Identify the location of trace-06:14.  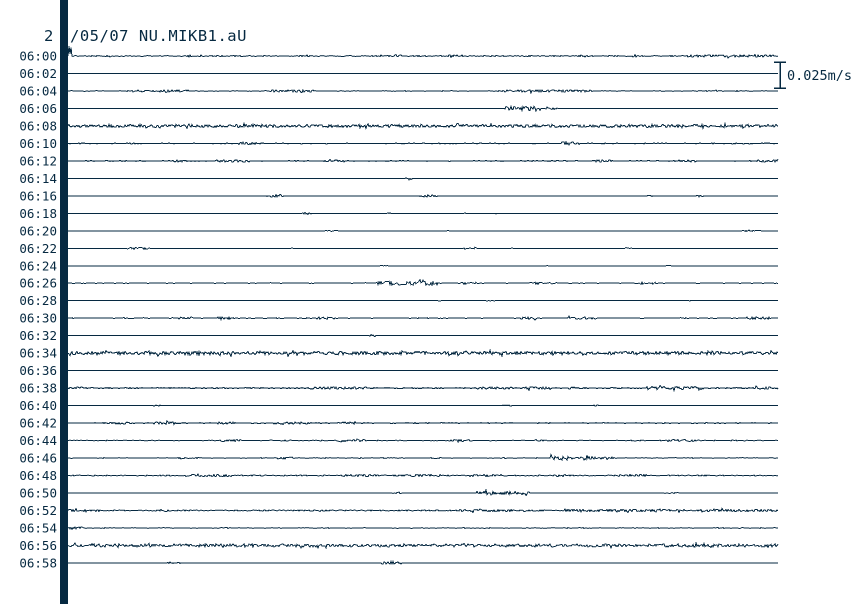
(423, 179).